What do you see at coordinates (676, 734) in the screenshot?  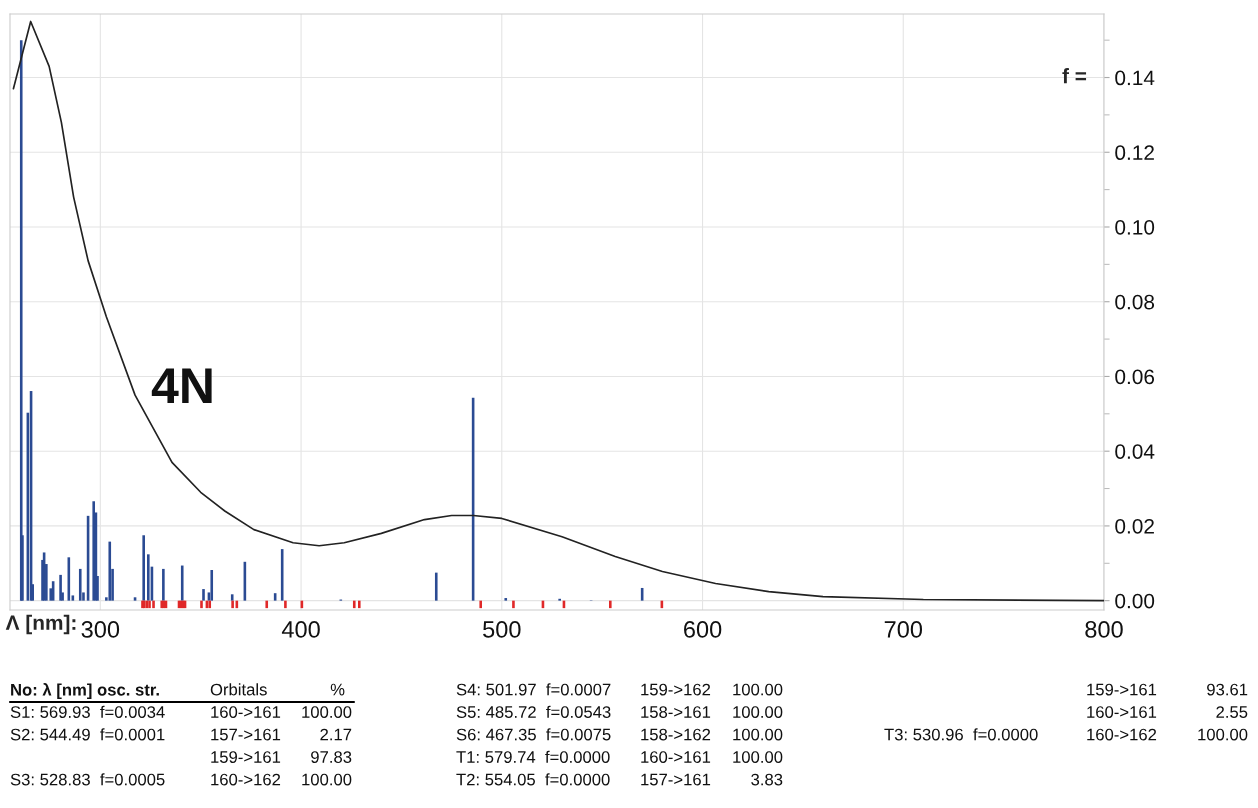 I see `text: 158->162` at bounding box center [676, 734].